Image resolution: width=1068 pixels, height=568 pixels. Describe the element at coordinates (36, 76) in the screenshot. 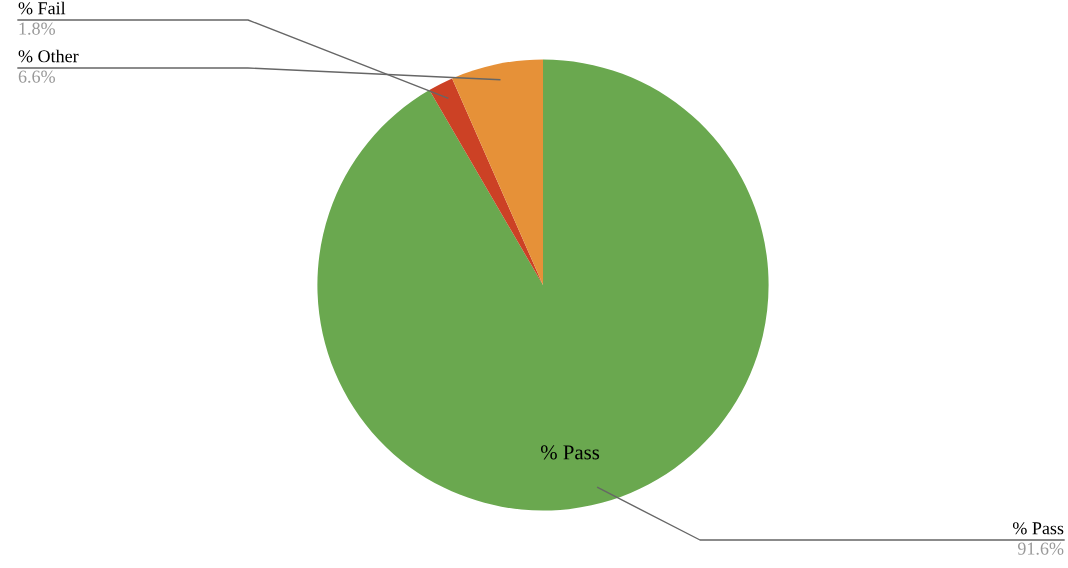

I see `data-label: 6.6%` at that location.